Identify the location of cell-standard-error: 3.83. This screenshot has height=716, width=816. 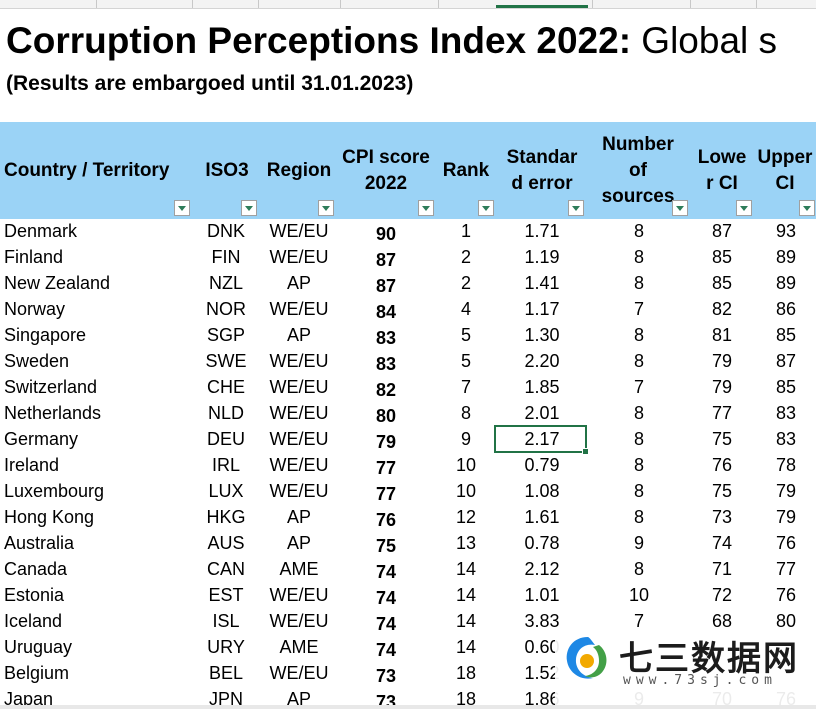
(542, 621).